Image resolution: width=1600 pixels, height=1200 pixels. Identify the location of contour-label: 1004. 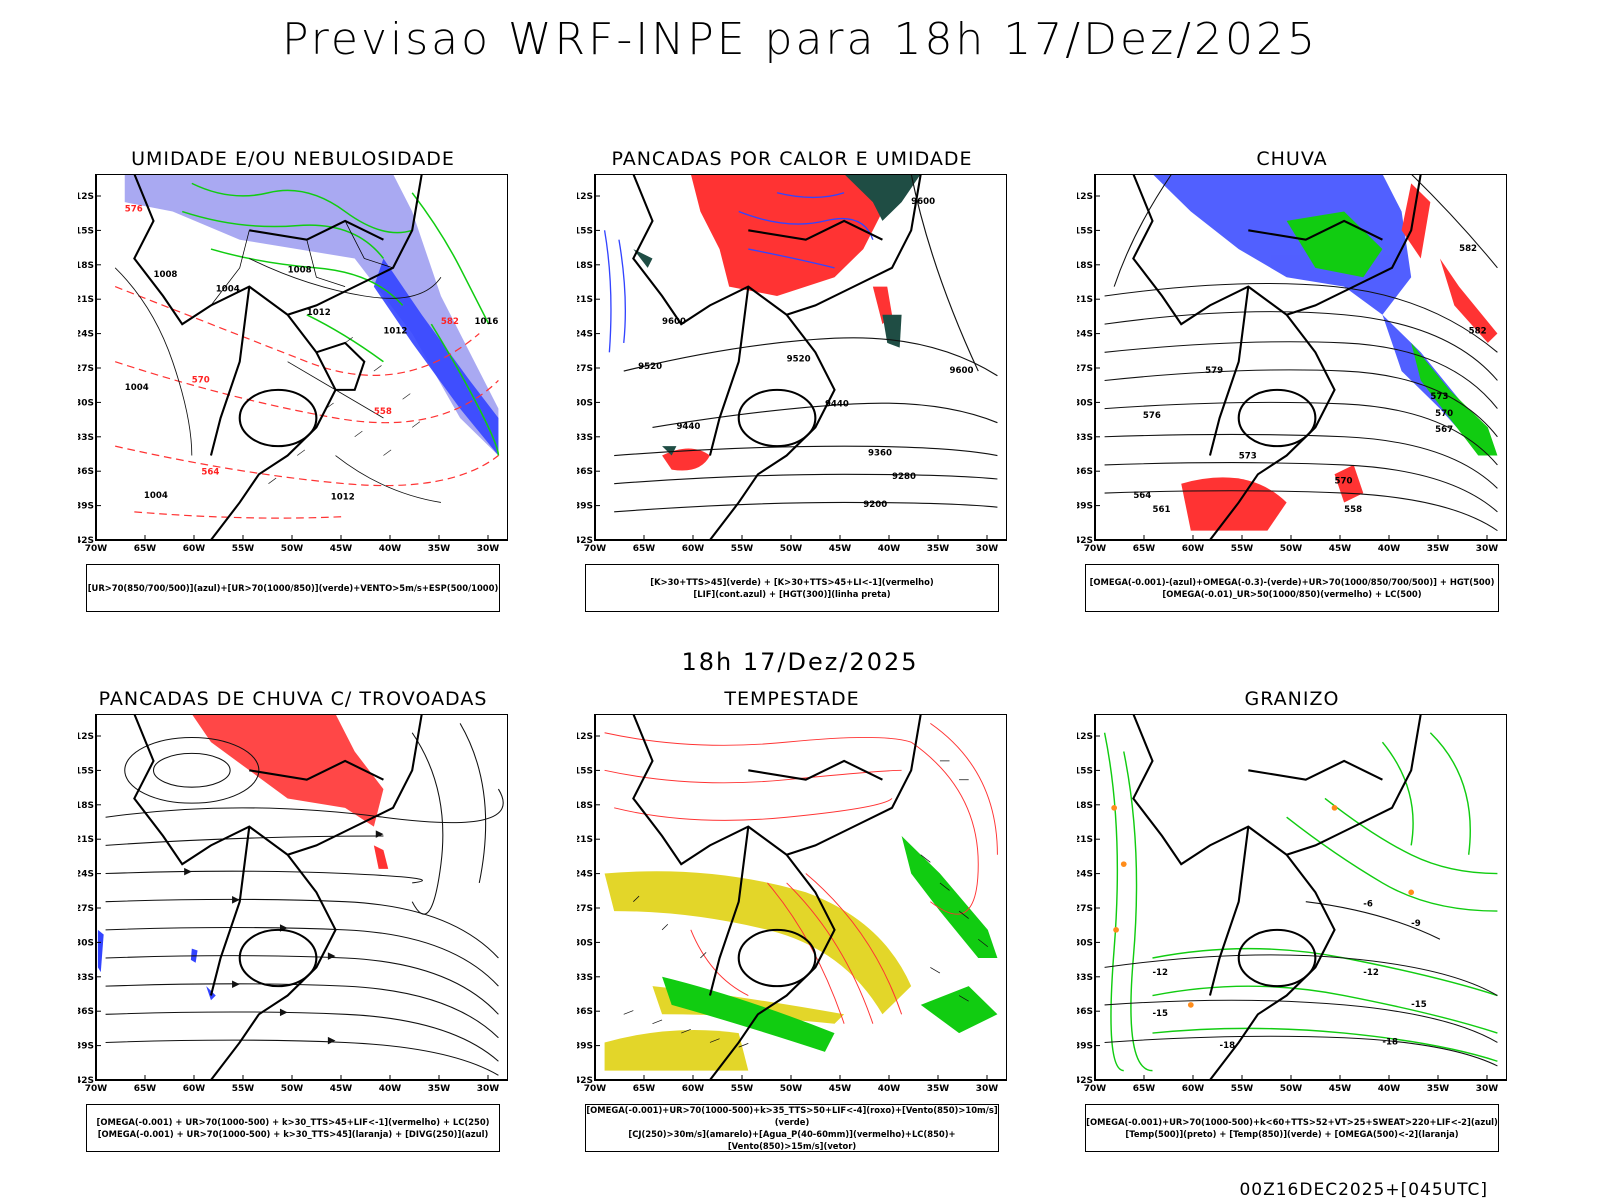
(137, 388).